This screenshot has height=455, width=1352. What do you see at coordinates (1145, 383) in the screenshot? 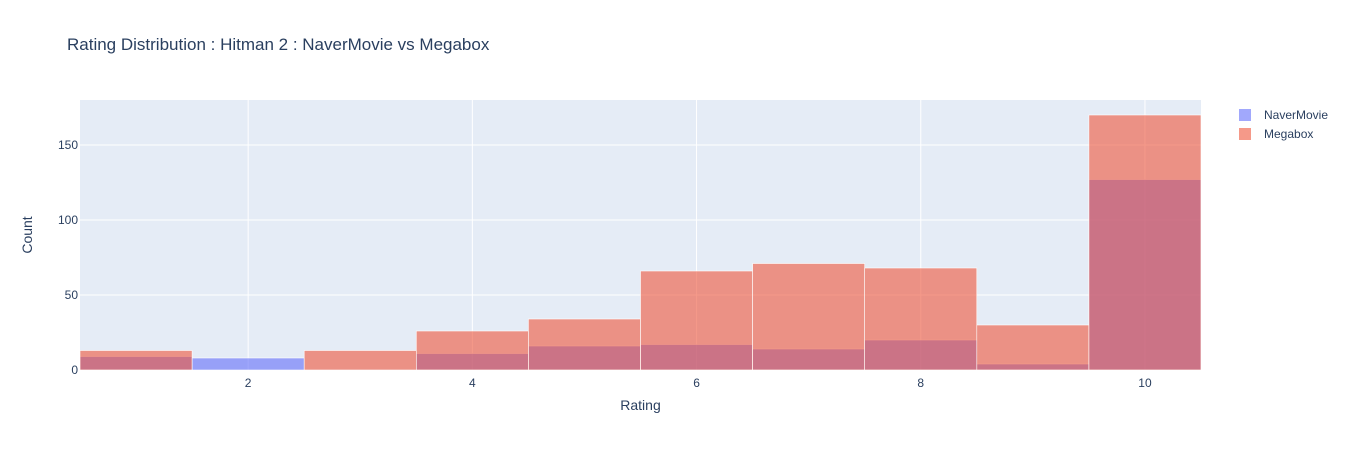
I see `x-tick-label: 10` at bounding box center [1145, 383].